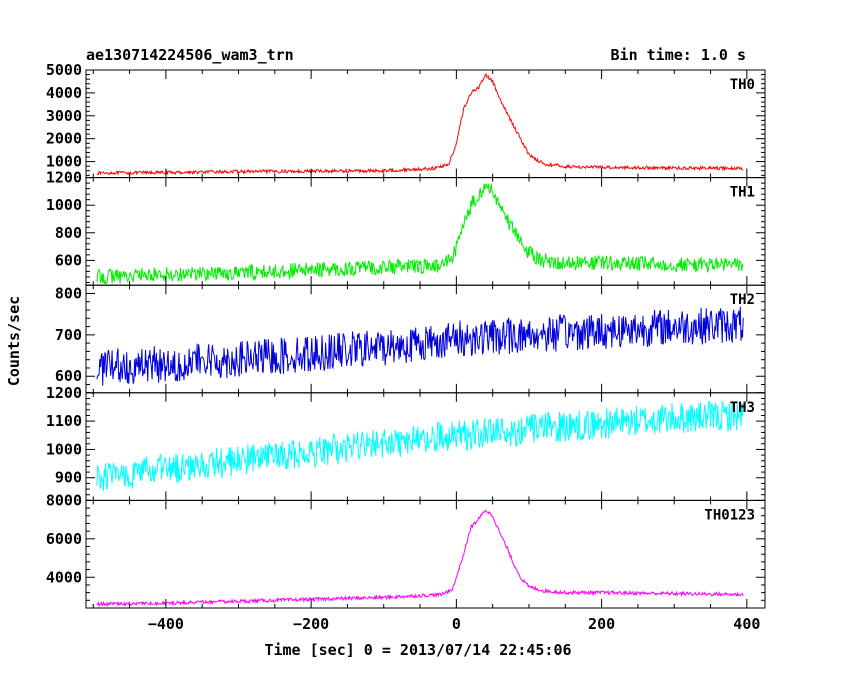 This screenshot has height=680, width=850. I want to click on panel-th0: 1000 2000 3000 4000 5000 TH0, so click(406, 120).